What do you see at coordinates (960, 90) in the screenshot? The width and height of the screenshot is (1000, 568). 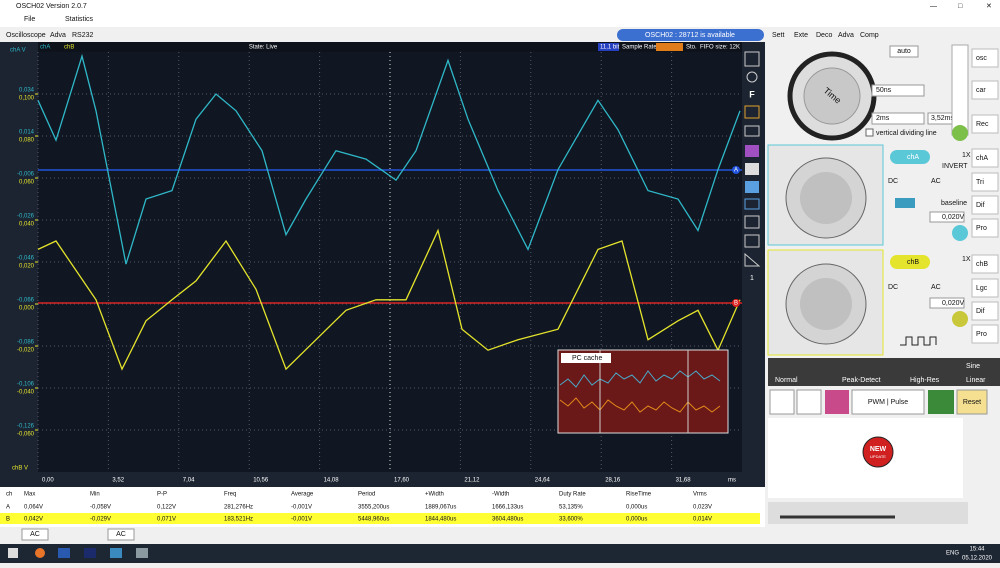 I see `slider` at bounding box center [960, 90].